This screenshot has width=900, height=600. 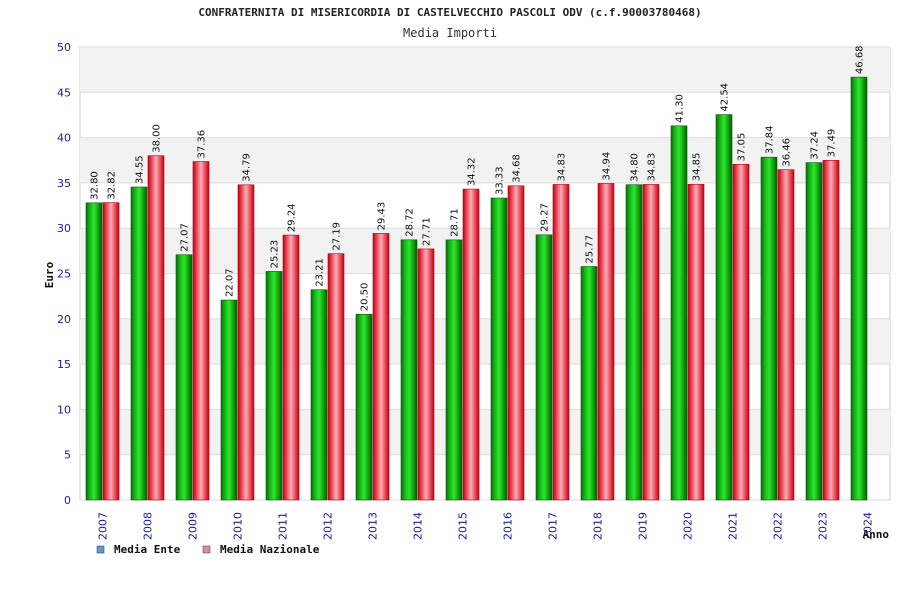 What do you see at coordinates (230, 282) in the screenshot?
I see `data-label-media-ente-2010: 22.07` at bounding box center [230, 282].